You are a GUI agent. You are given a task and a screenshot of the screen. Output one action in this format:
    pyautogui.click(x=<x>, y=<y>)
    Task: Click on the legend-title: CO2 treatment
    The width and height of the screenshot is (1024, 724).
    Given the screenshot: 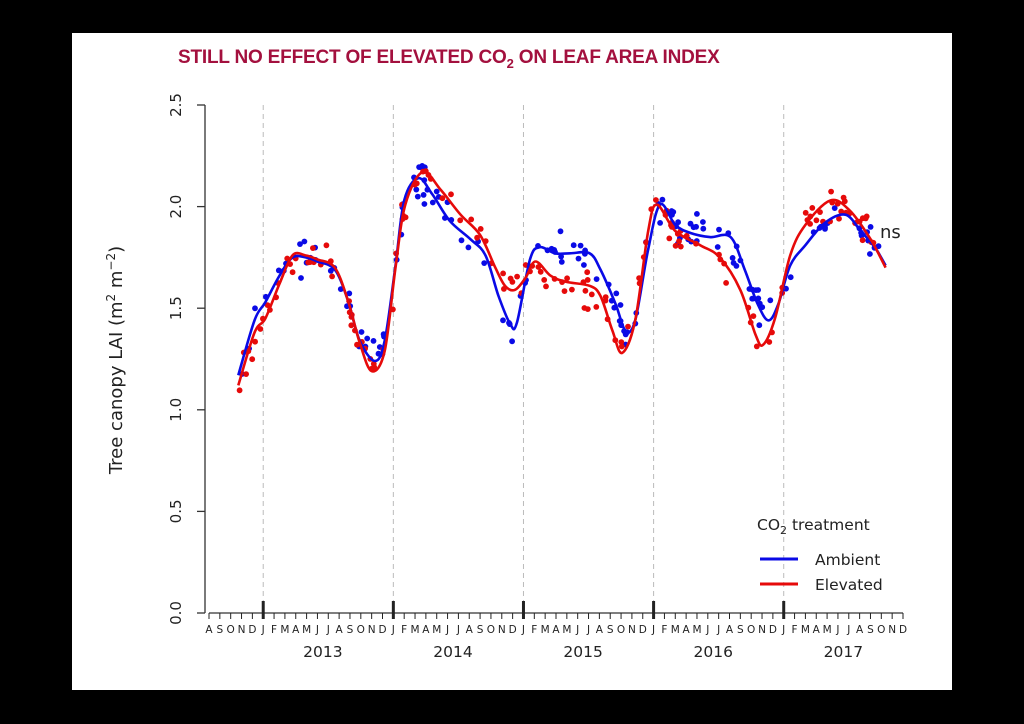 What is the action you would take?
    pyautogui.click(x=813, y=526)
    